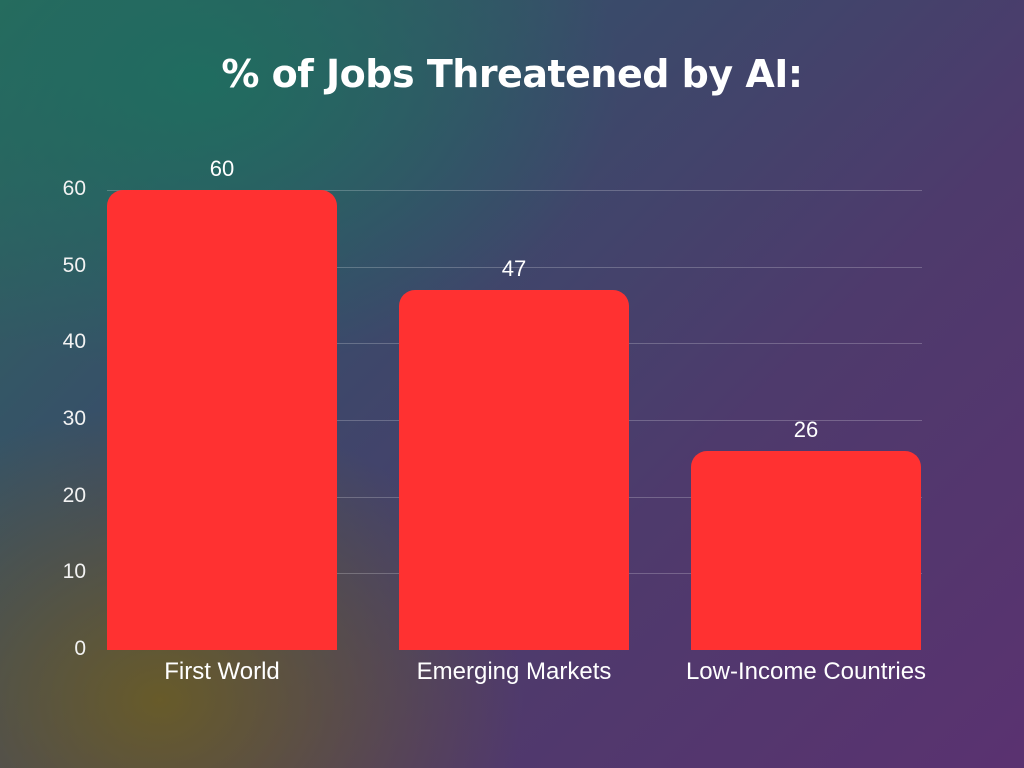  What do you see at coordinates (514, 671) in the screenshot?
I see `x-category-label: Emerging Markets` at bounding box center [514, 671].